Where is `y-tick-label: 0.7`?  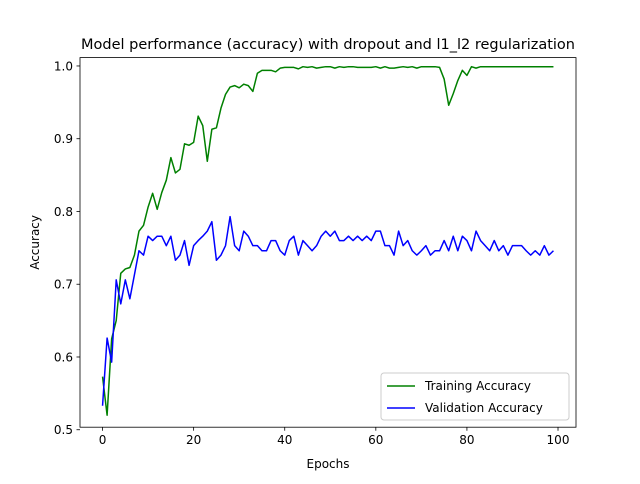
y-tick-label: 0.7 is located at coordinates (63, 285).